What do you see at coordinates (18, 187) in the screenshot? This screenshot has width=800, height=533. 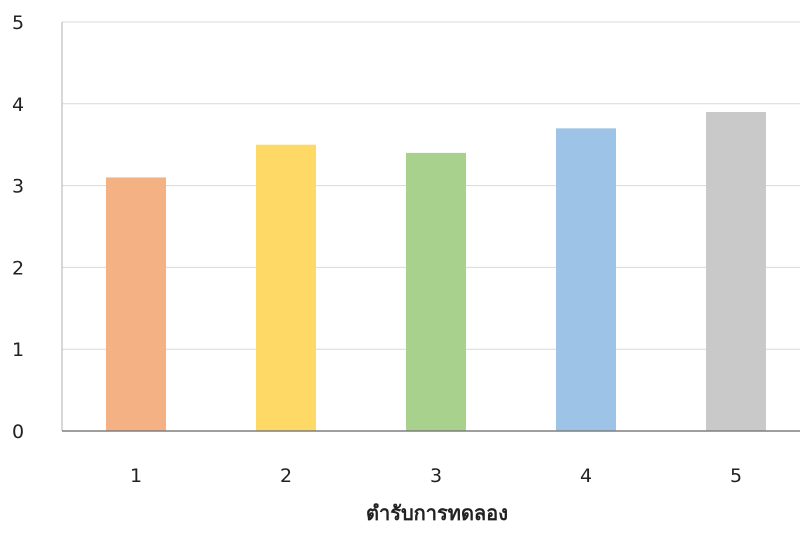 I see `y-tick-label: 3` at bounding box center [18, 187].